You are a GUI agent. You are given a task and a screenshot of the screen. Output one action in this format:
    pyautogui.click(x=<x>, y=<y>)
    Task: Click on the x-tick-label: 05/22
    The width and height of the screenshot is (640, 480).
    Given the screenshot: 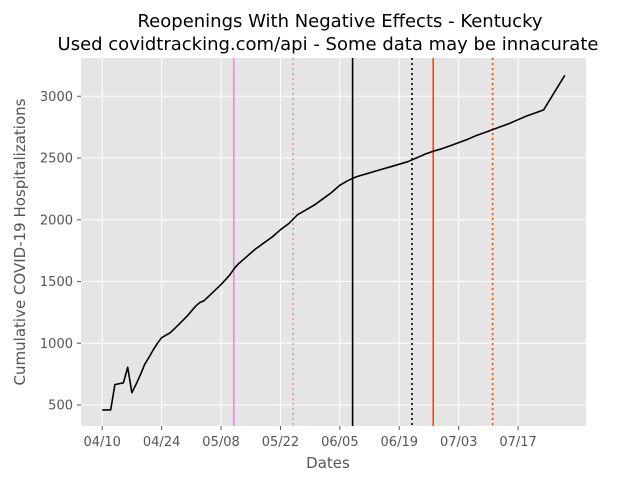 What is the action you would take?
    pyautogui.click(x=280, y=442)
    